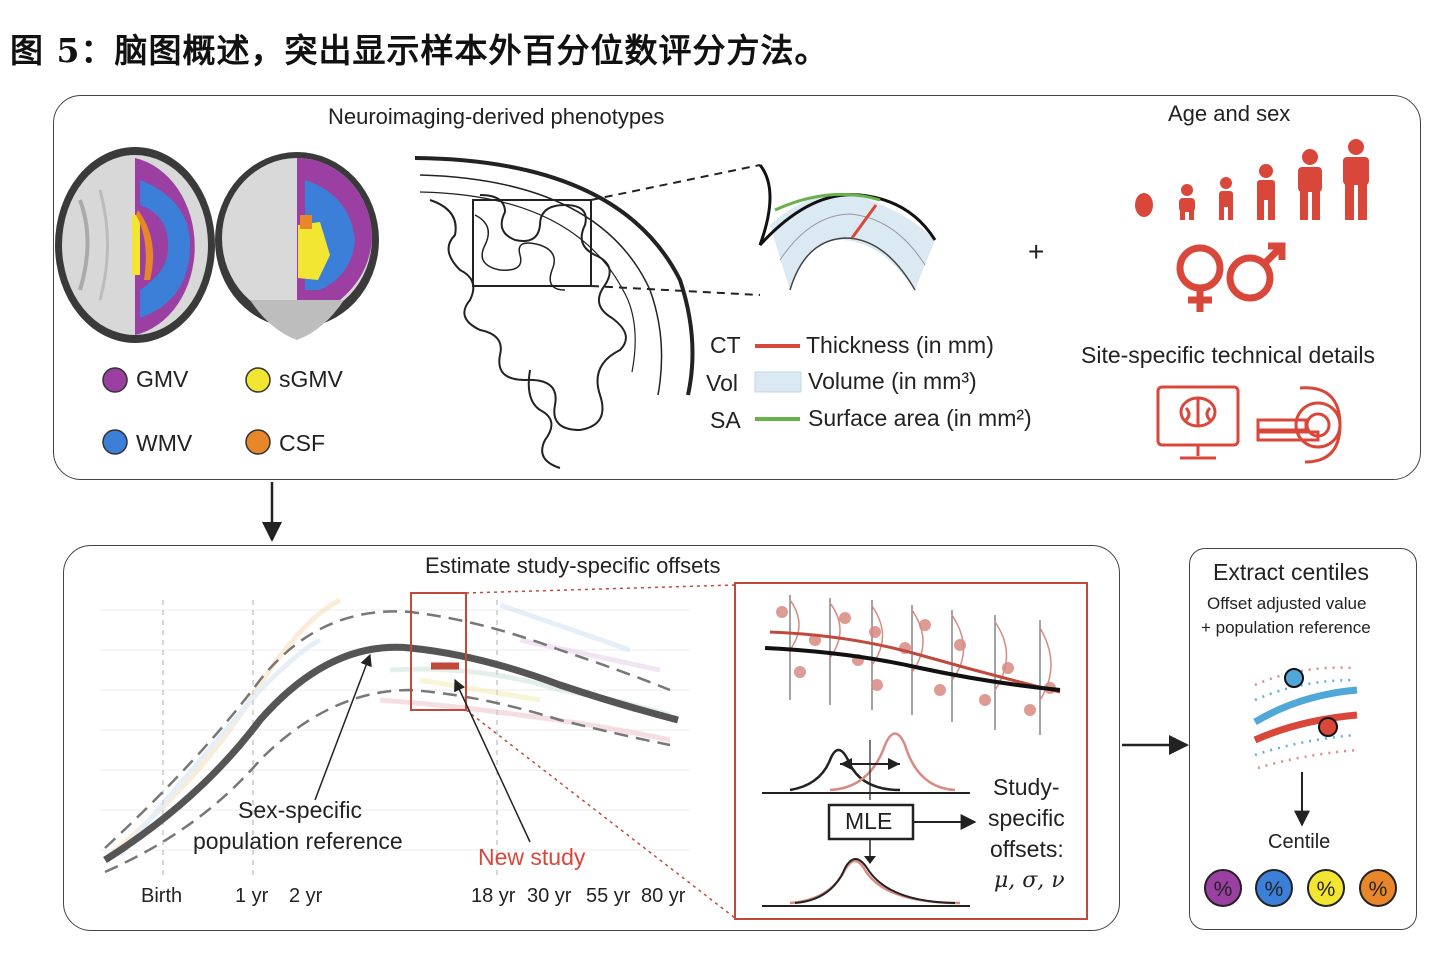 The height and width of the screenshot is (960, 1446). I want to click on gmv-swatch, so click(115, 380).